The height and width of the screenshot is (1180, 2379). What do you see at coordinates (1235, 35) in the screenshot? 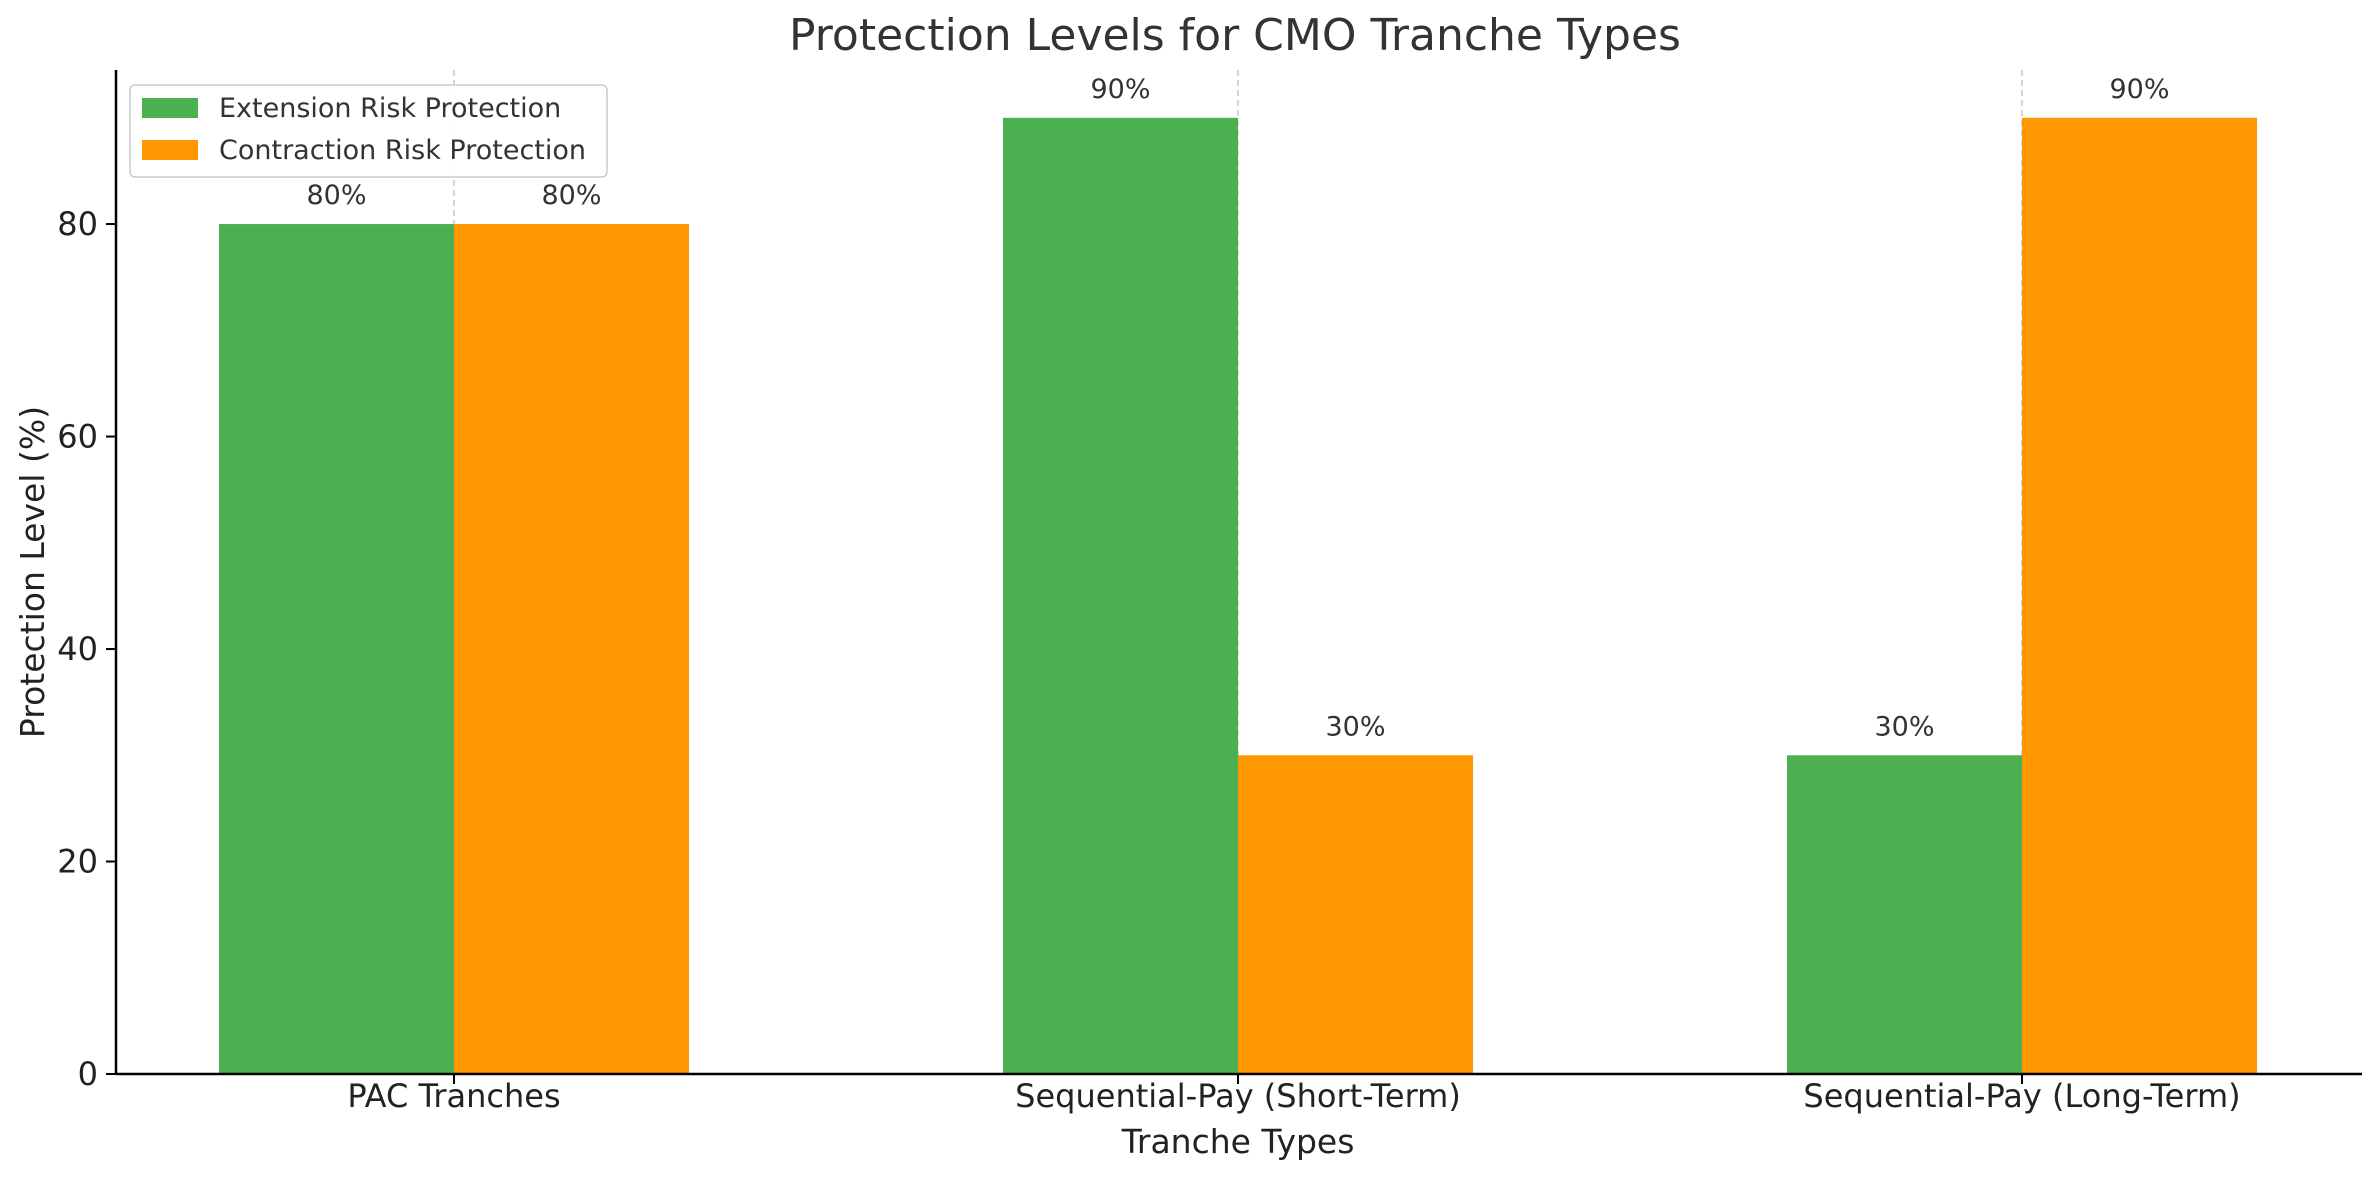
I see `chart-title: Protection Levels for CMO Tranche Types` at bounding box center [1235, 35].